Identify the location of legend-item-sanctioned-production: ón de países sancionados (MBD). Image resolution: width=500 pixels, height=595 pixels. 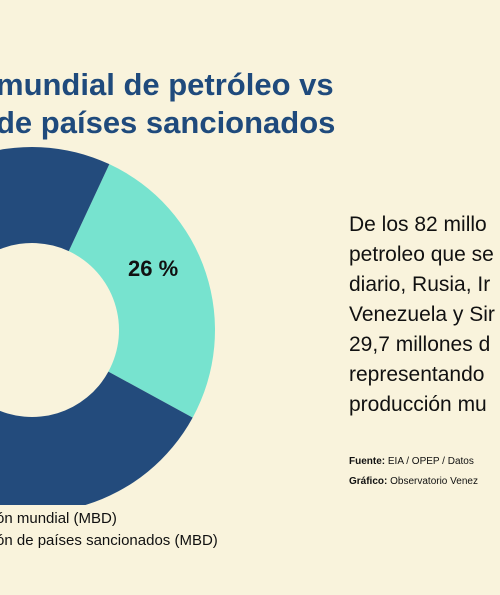
(109, 540).